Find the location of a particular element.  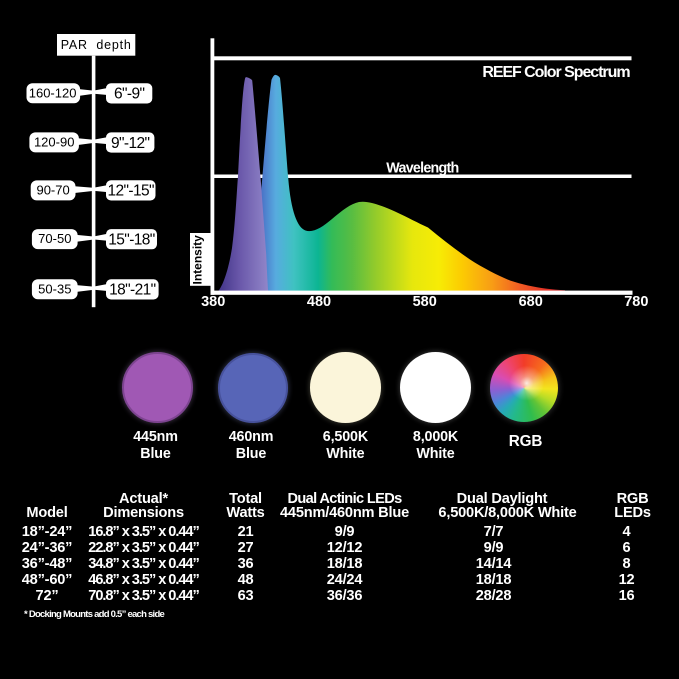

svg-text: 160-120 is located at coordinates (53, 92).